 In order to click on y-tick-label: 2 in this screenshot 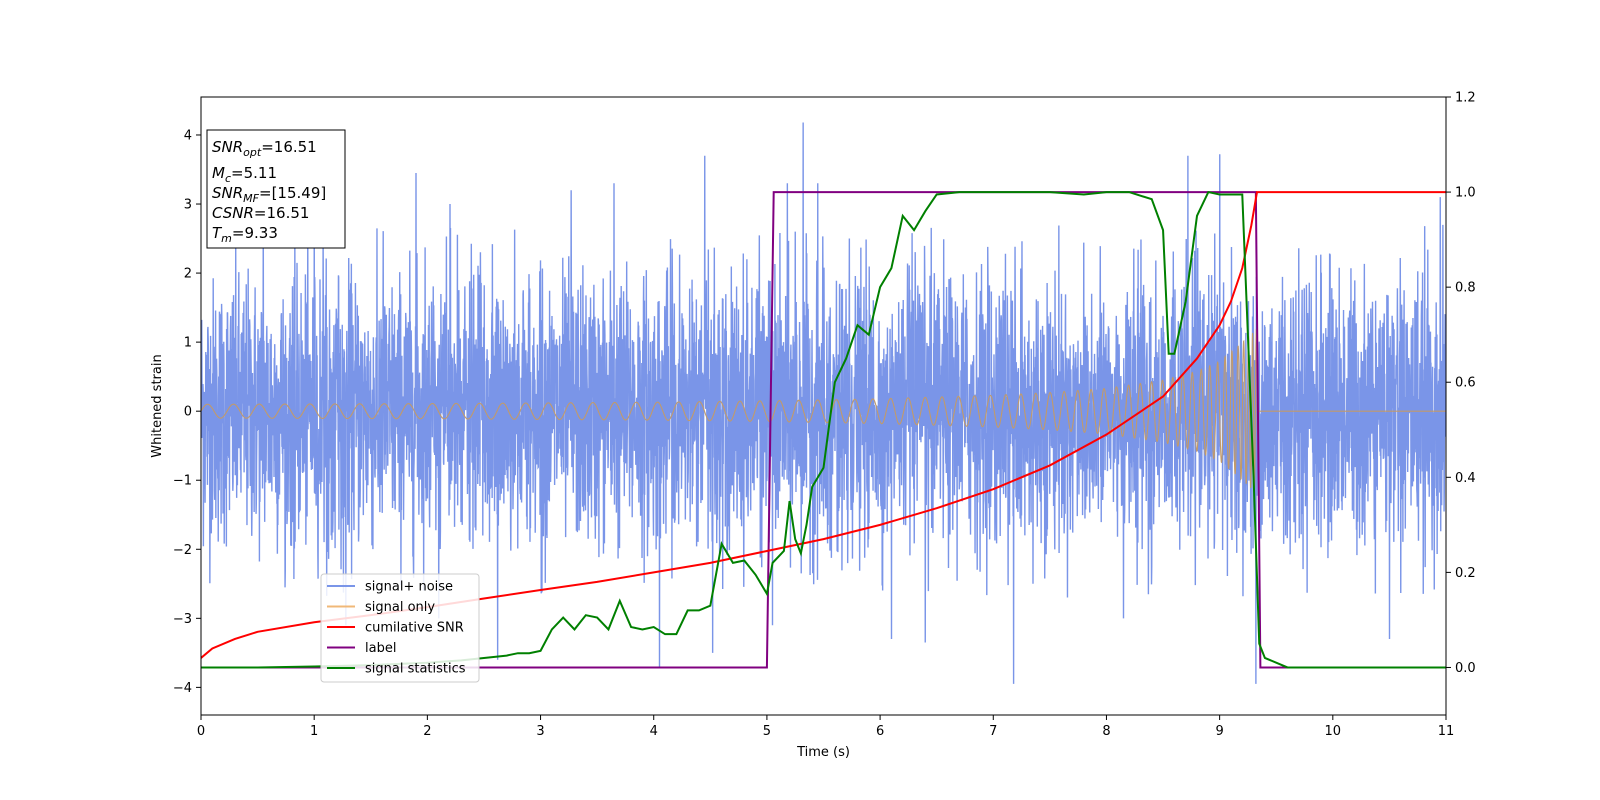, I will do `click(188, 274)`.